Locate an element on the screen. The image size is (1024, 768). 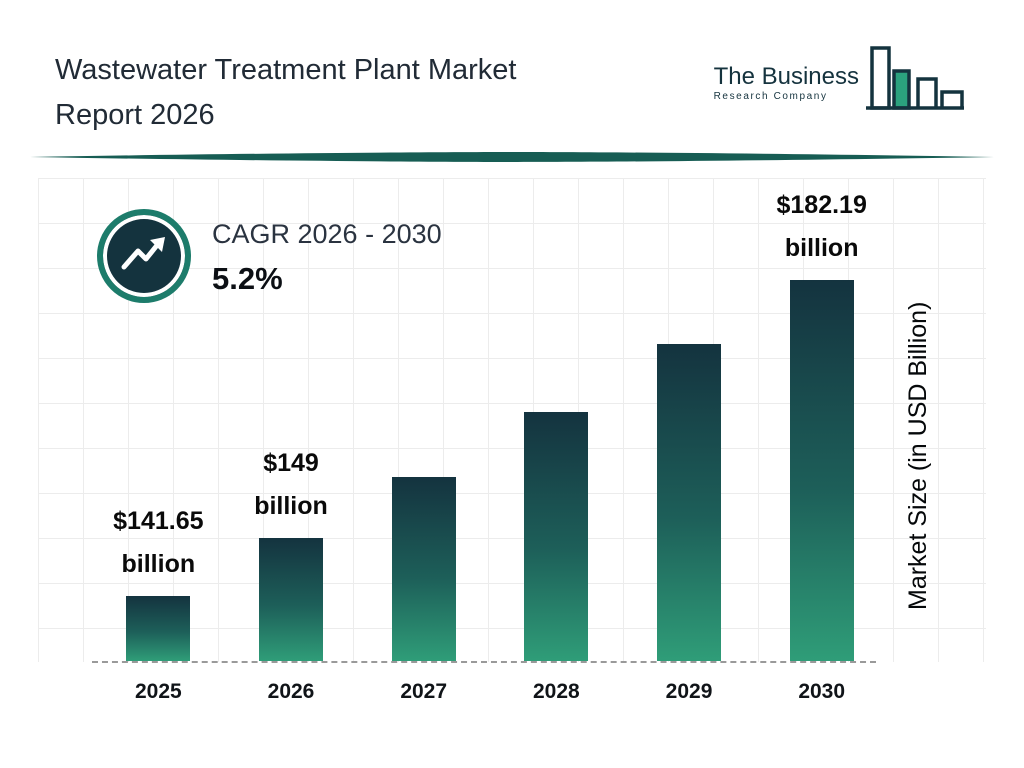
bar-2029 is located at coordinates (689, 502).